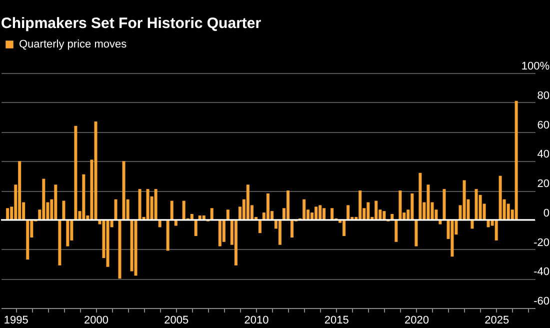  I want to click on x-tick-label: 2005, so click(176, 320).